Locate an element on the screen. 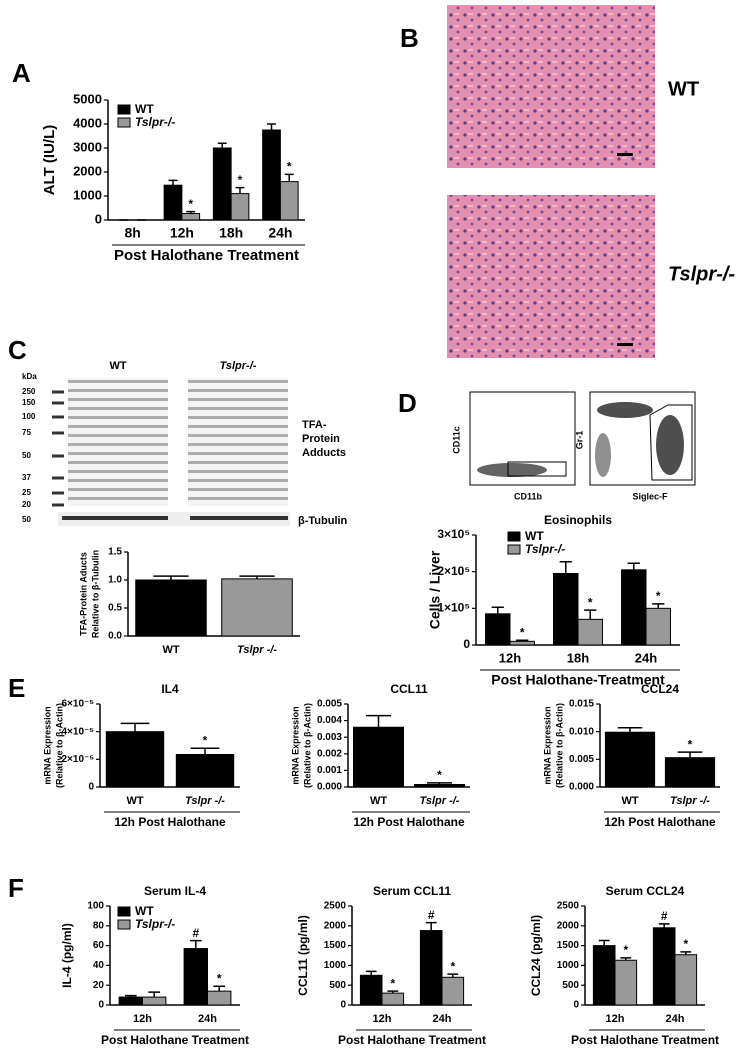 The height and width of the screenshot is (1055, 746). y-axis-label: ALT (IU/L) is located at coordinates (49, 160).